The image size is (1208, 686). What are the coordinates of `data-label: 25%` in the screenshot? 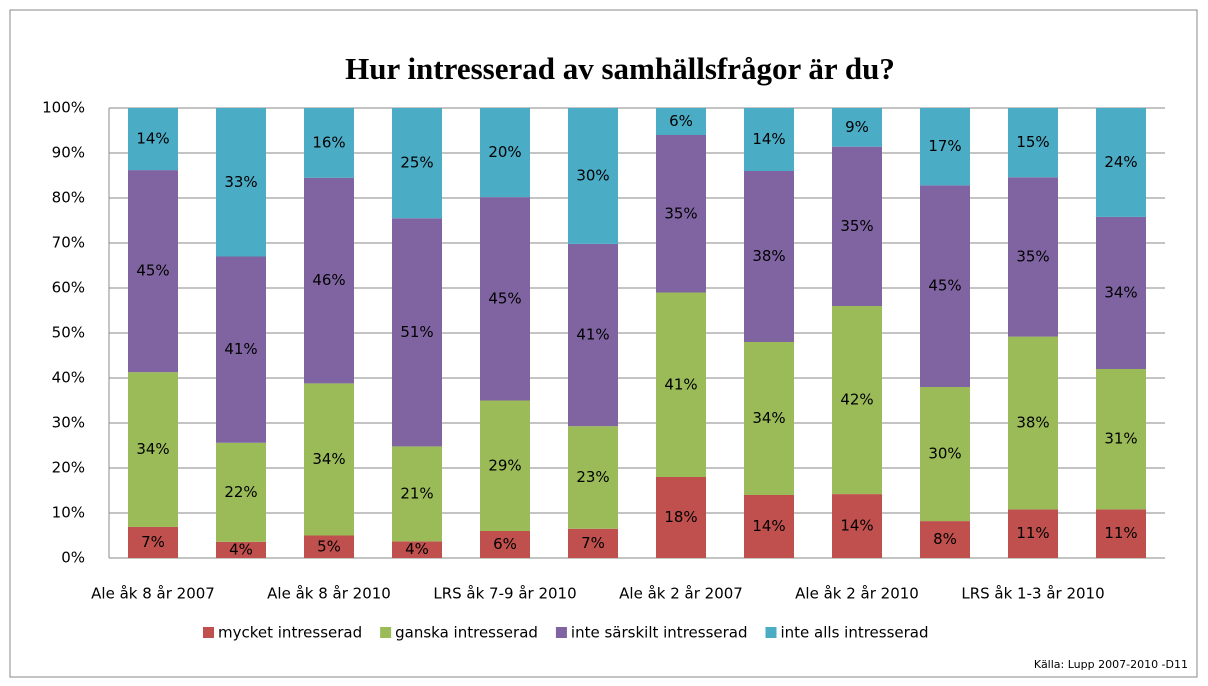 It's located at (416, 163).